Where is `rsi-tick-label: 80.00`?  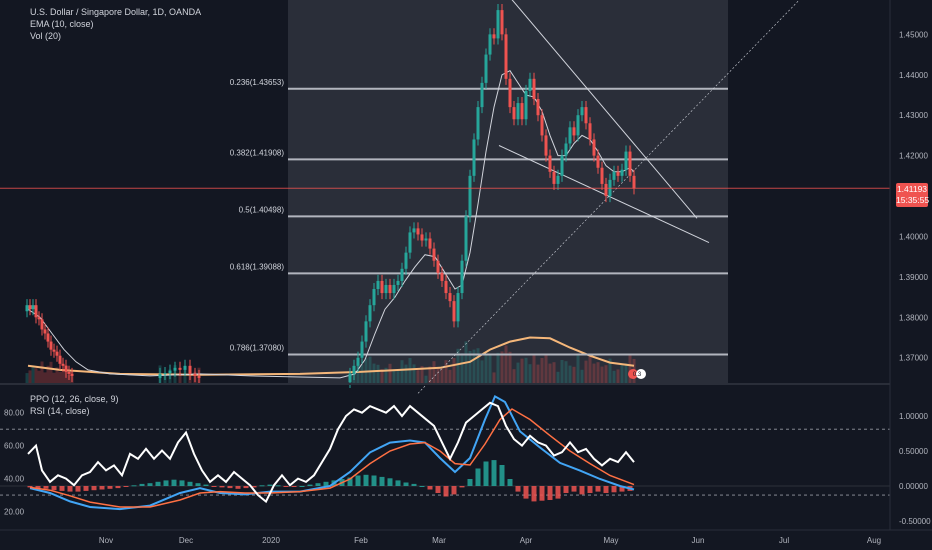 rsi-tick-label: 80.00 is located at coordinates (14, 413).